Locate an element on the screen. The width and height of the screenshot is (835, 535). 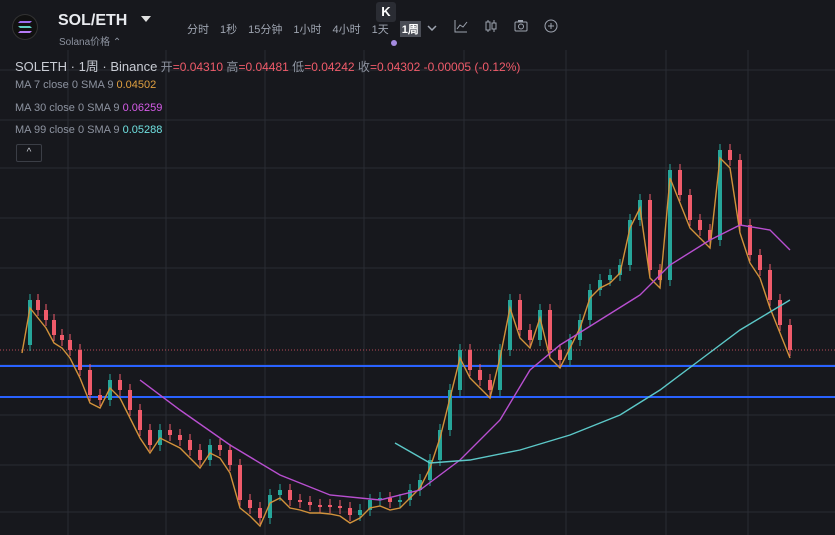
ma99-line is located at coordinates (592, 381).